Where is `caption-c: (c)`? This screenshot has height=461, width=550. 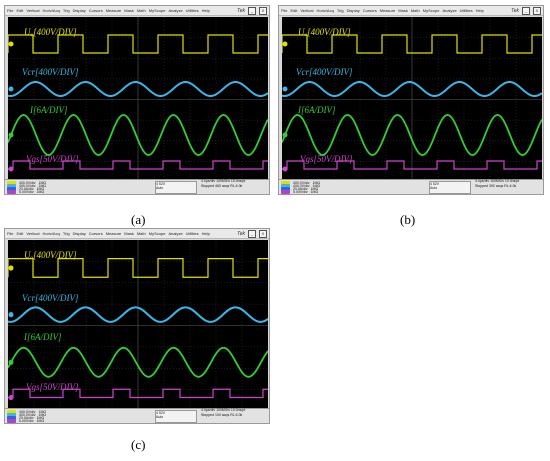 caption-c: (c) is located at coordinates (138, 444).